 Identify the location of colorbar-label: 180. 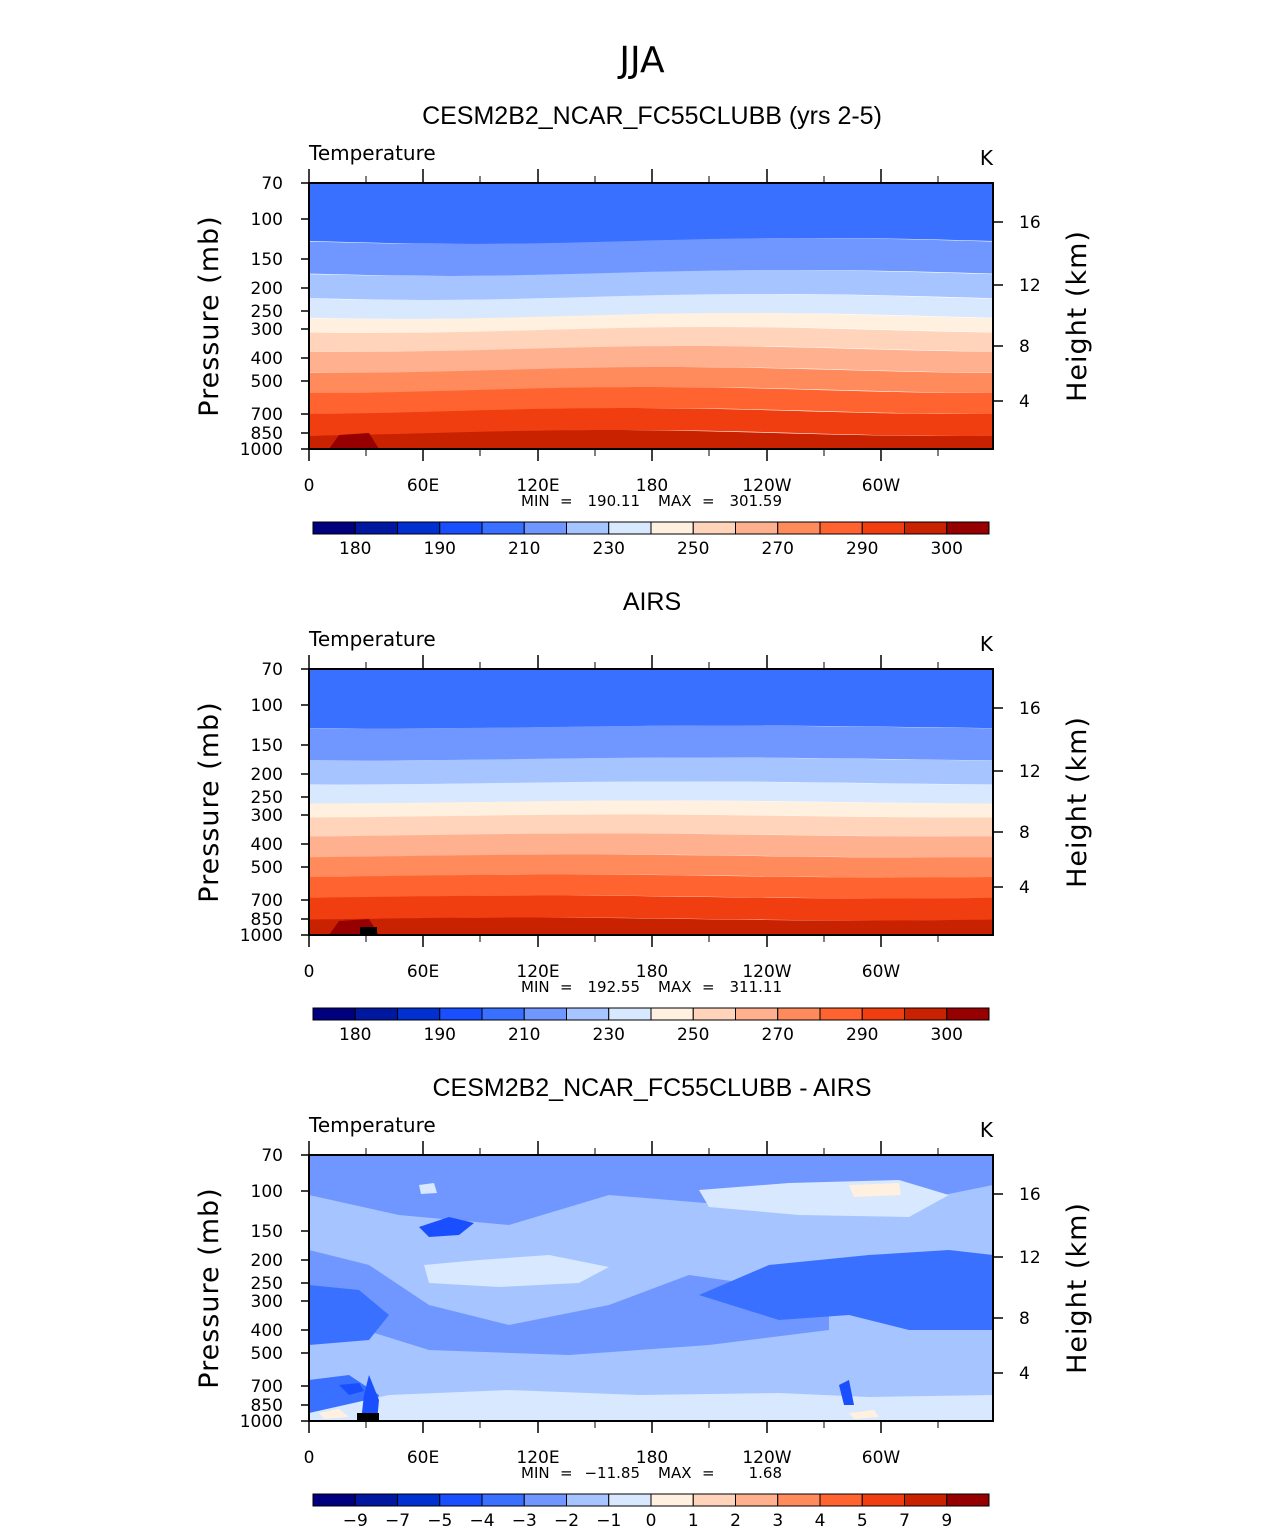
(355, 549).